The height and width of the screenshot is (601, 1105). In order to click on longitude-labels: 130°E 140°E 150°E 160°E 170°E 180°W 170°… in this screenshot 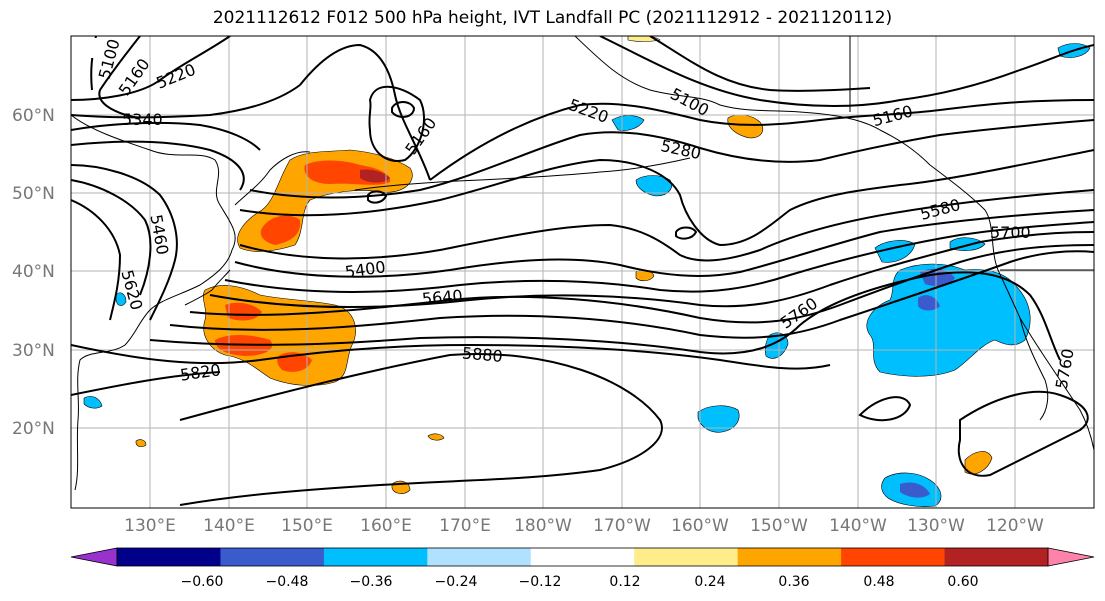, I will do `click(584, 526)`.